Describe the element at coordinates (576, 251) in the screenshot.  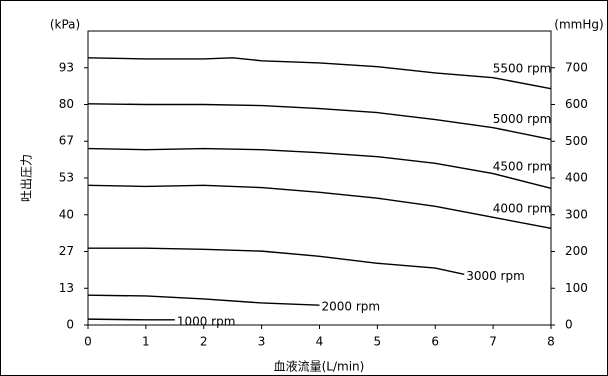
I see `y2-tick-label: 200` at that location.